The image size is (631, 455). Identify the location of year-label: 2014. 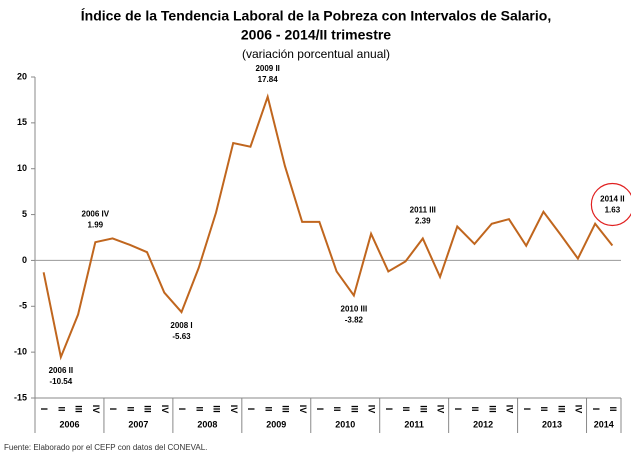
(604, 424).